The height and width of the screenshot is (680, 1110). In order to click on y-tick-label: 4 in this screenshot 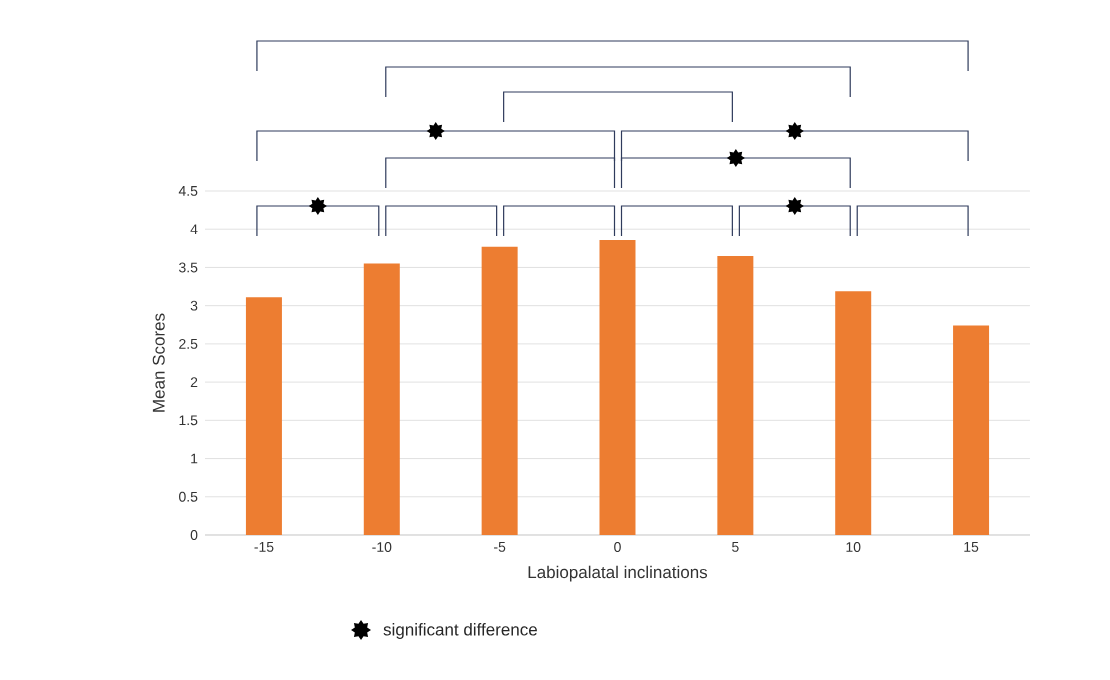, I will do `click(194, 229)`.